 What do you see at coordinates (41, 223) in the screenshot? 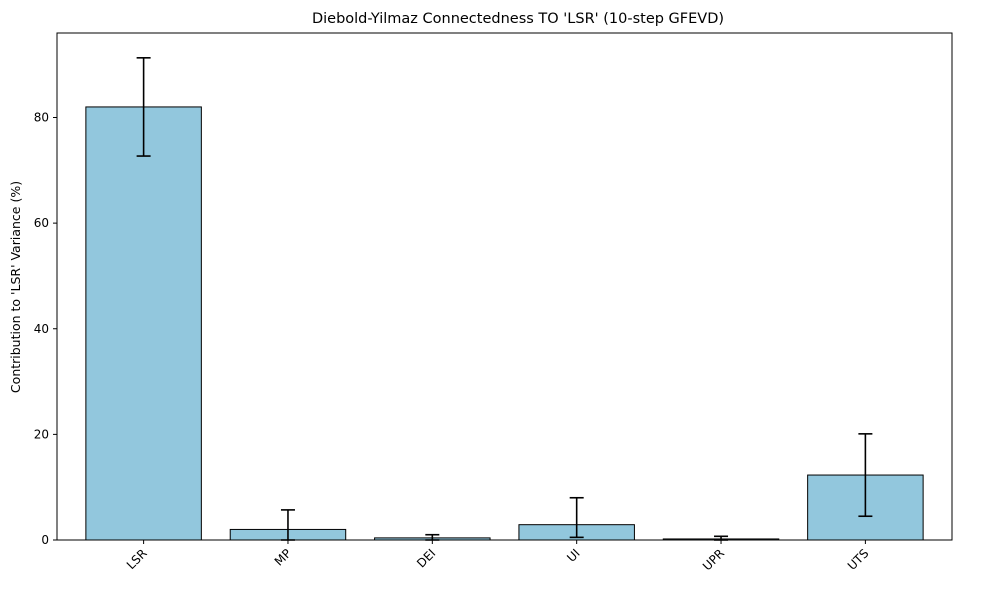
I see `y-tick-label: 60` at bounding box center [41, 223].